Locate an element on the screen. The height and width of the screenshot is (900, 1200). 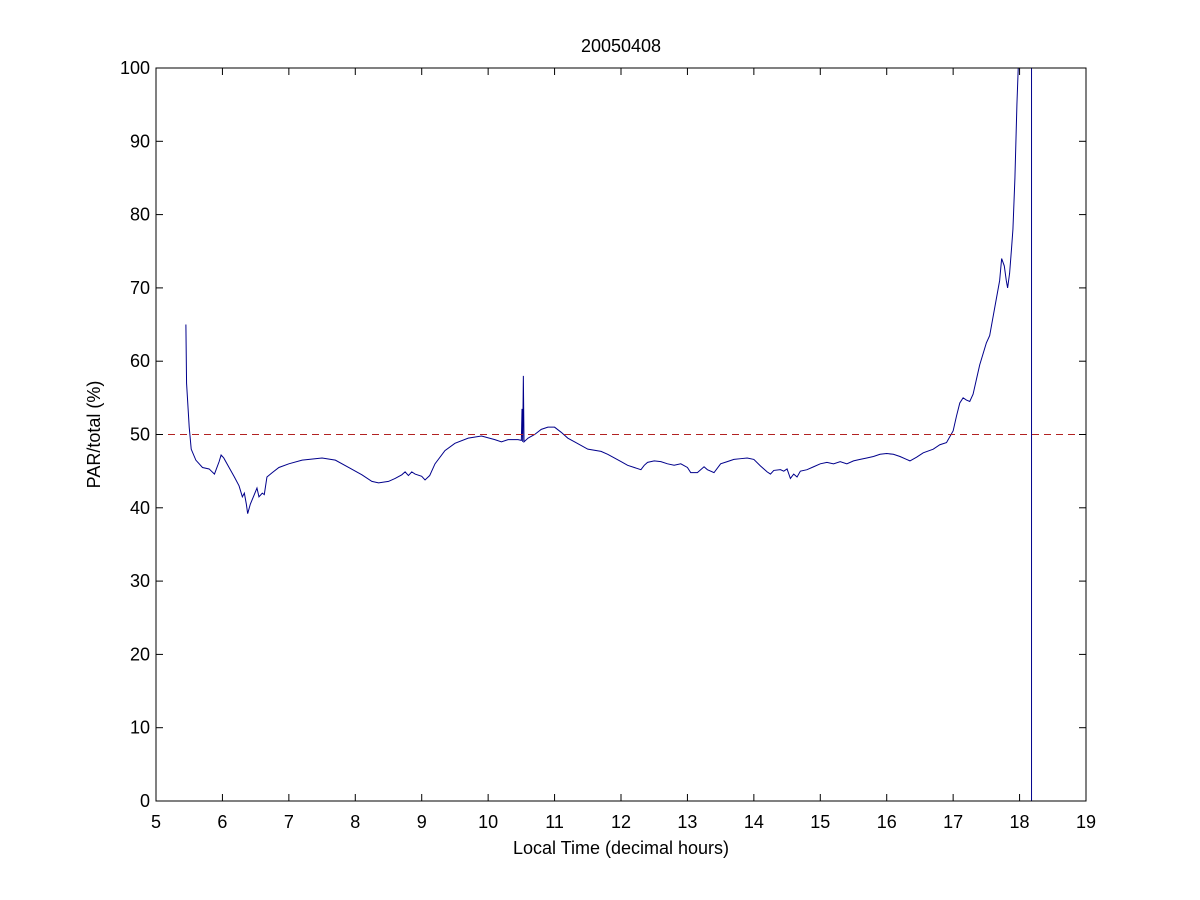
y-tick-label: 100 is located at coordinates (135, 68).